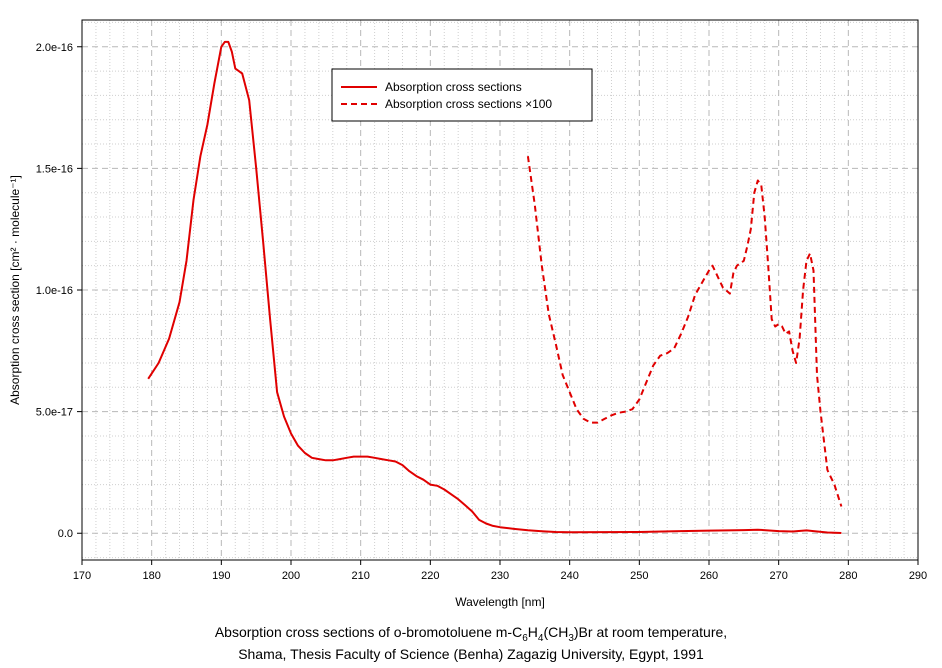  What do you see at coordinates (54, 291) in the screenshot?
I see `y-tick-label: 1.0e-16` at bounding box center [54, 291].